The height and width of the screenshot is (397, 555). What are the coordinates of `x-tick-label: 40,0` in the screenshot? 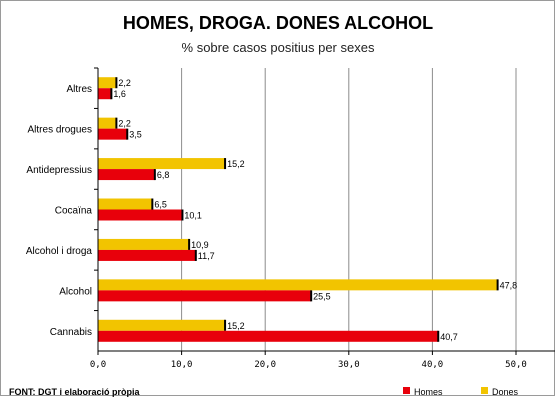 It's located at (433, 365).